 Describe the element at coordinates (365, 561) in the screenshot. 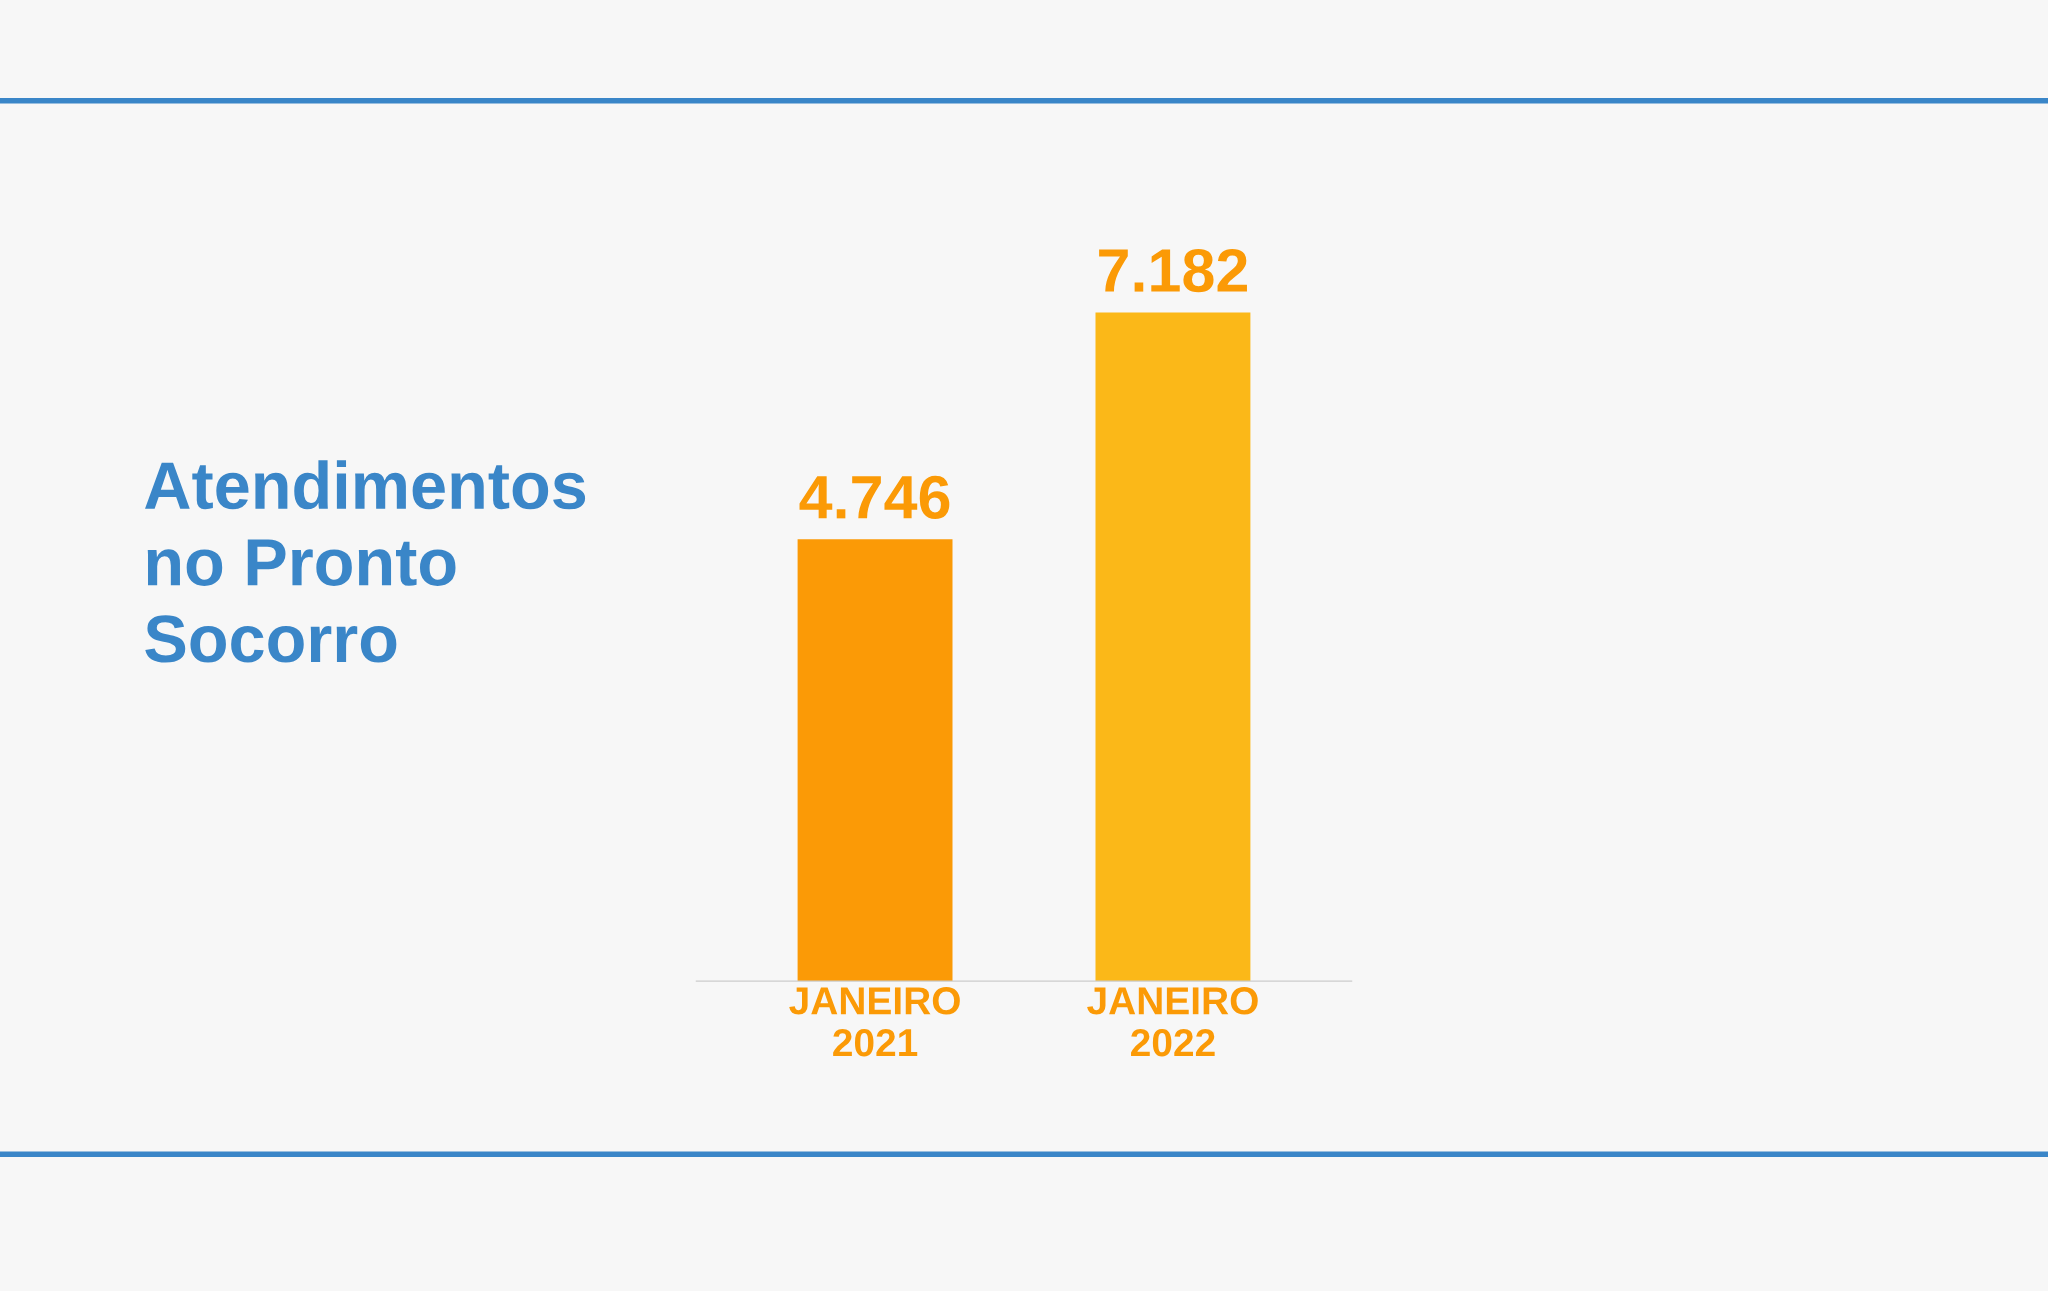

I see `text: Atendimentos no Pronto Socorro` at that location.